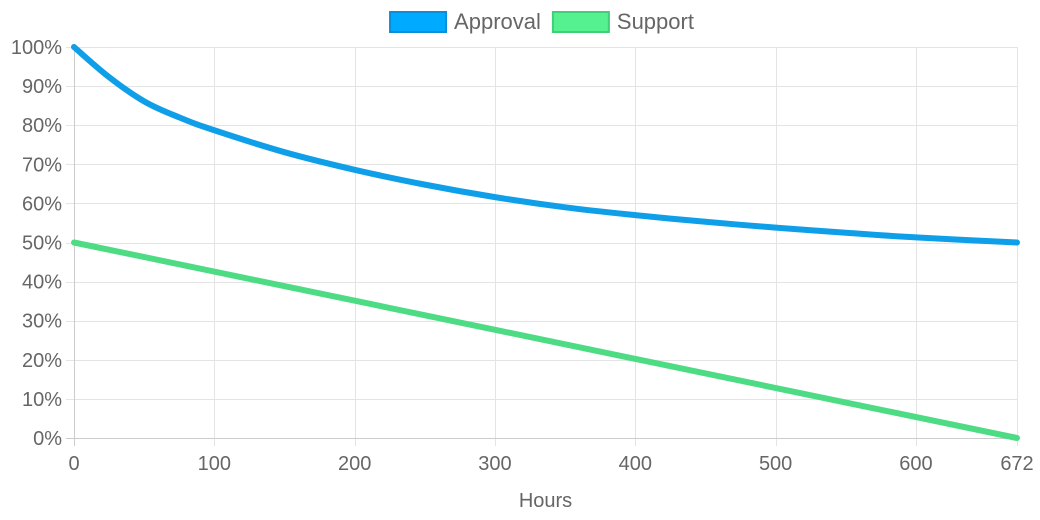 Image resolution: width=1040 pixels, height=520 pixels. What do you see at coordinates (73, 464) in the screenshot?
I see `x-tick-label: 0` at bounding box center [73, 464].